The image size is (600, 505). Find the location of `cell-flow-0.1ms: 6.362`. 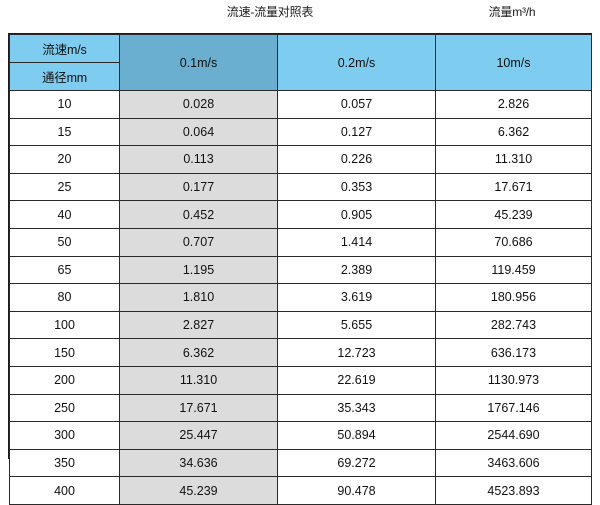

cell-flow-0.1ms: 6.362 is located at coordinates (198, 352).